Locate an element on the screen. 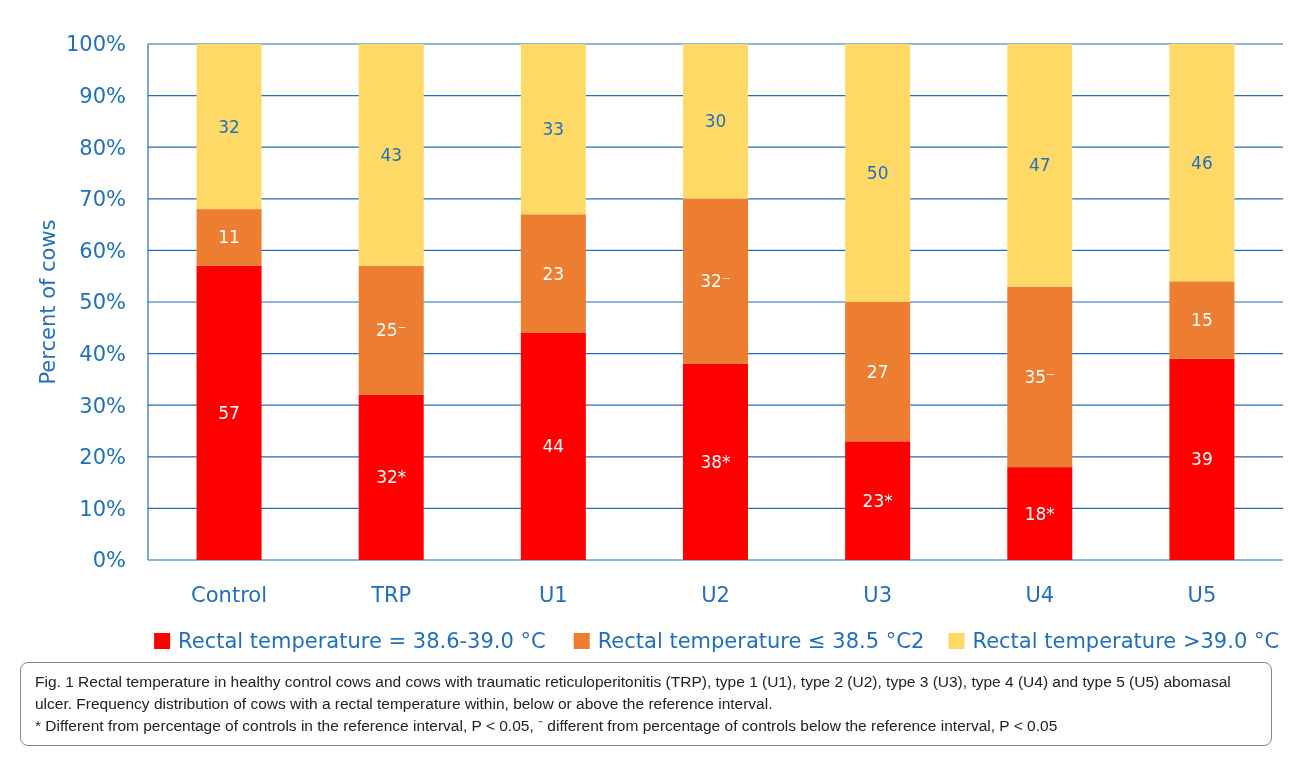 Image resolution: width=1292 pixels, height=774 pixels. x-tick-label: TRP is located at coordinates (391, 595).